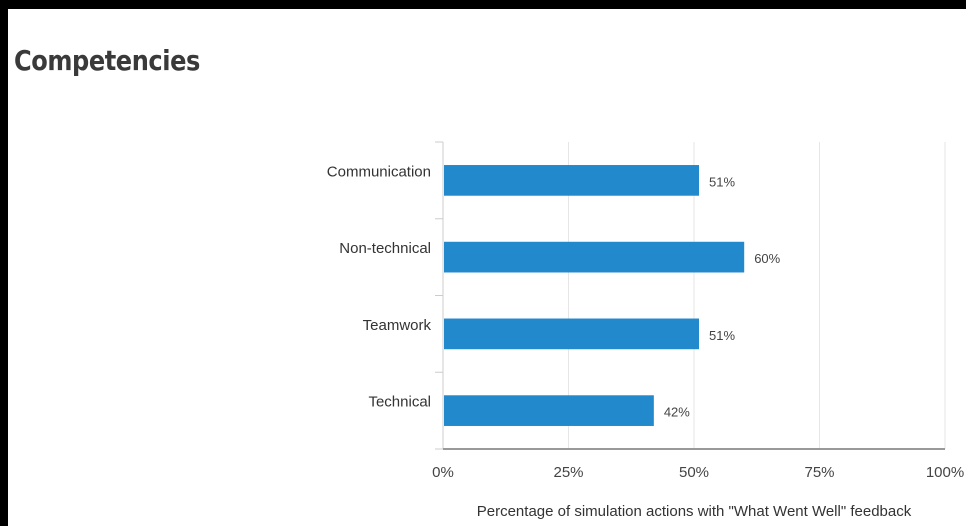  I want to click on y-category-label: Teamwork, so click(397, 325).